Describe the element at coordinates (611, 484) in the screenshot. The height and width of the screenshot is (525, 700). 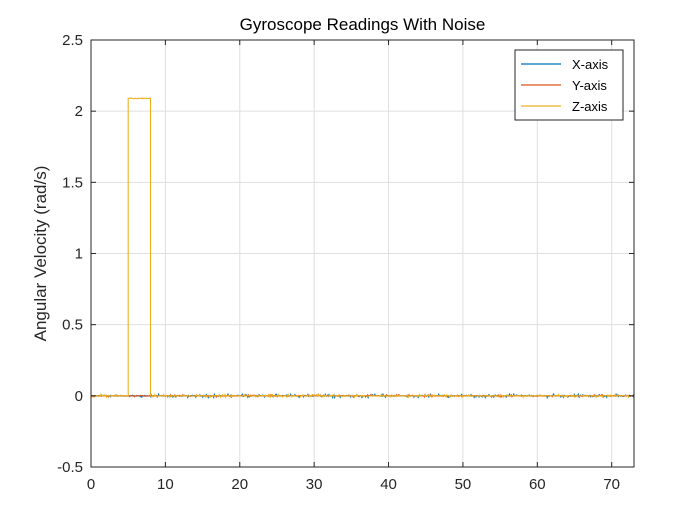
I see `x-tick-label: 70` at that location.